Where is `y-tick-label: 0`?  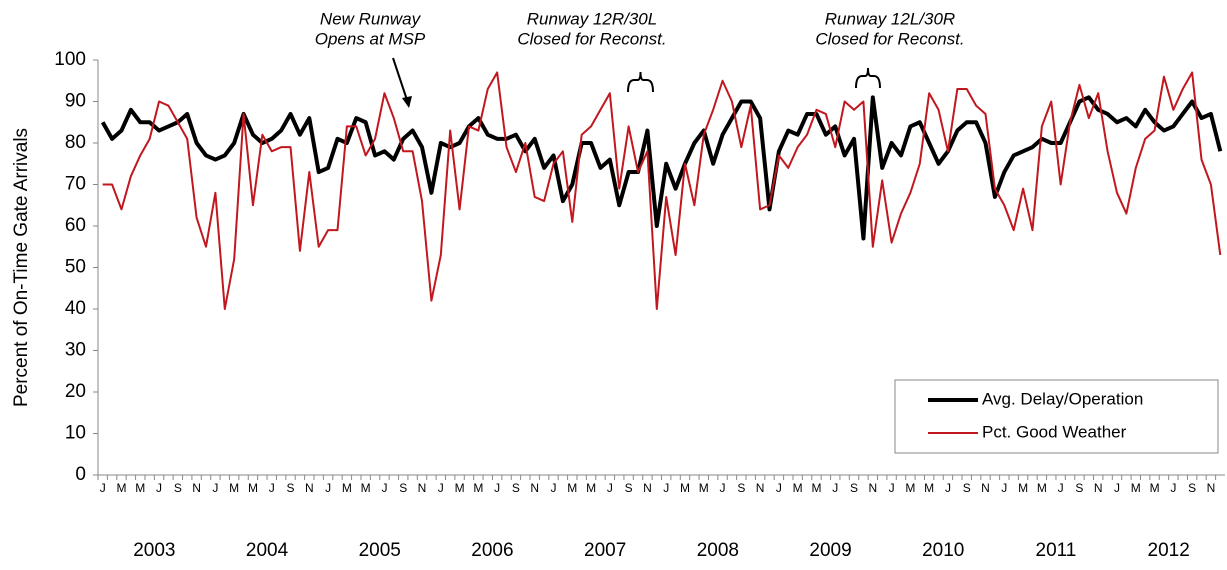 y-tick-label: 0 is located at coordinates (80, 474).